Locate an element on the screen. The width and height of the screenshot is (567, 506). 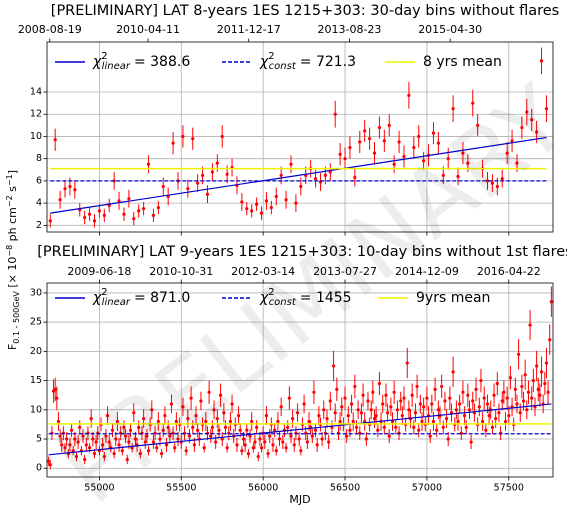
legend-label: χ2 const = 721.3 is located at coordinates (307, 61).